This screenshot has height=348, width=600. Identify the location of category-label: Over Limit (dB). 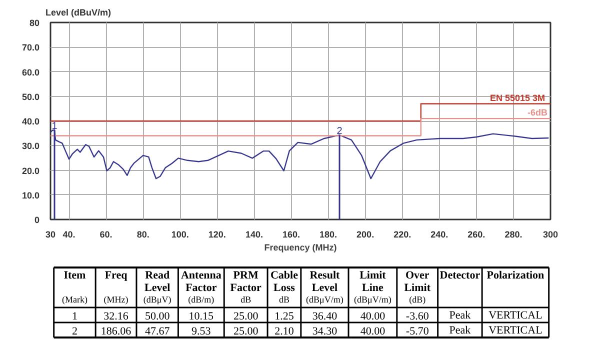
(417, 287).